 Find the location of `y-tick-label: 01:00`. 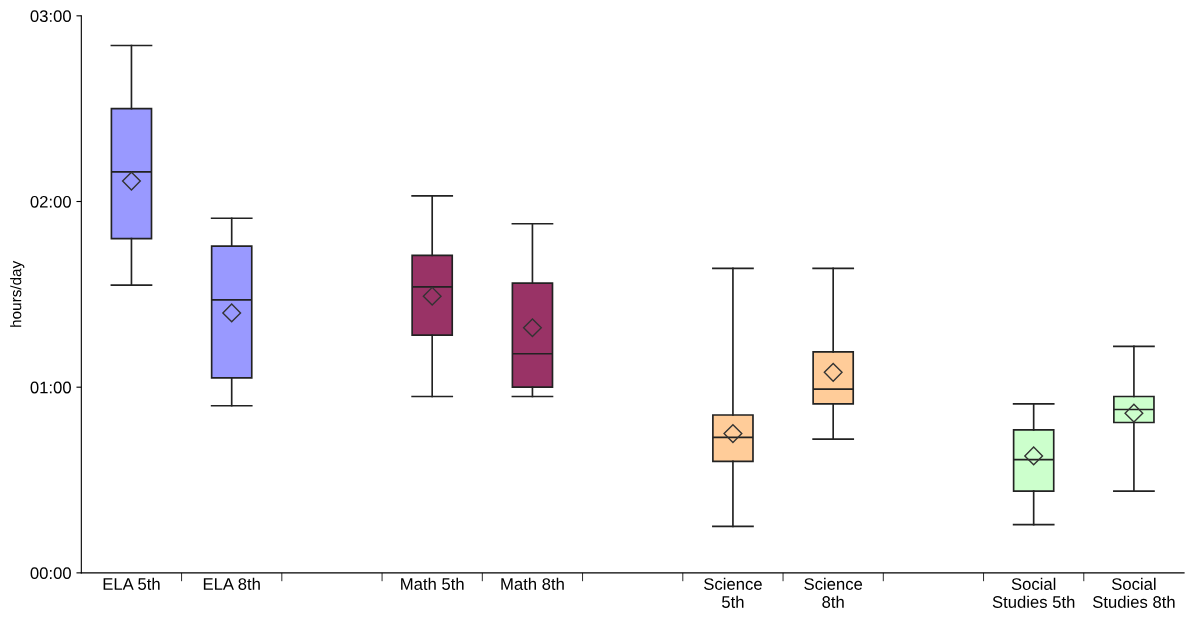

y-tick-label: 01:00 is located at coordinates (50, 387).